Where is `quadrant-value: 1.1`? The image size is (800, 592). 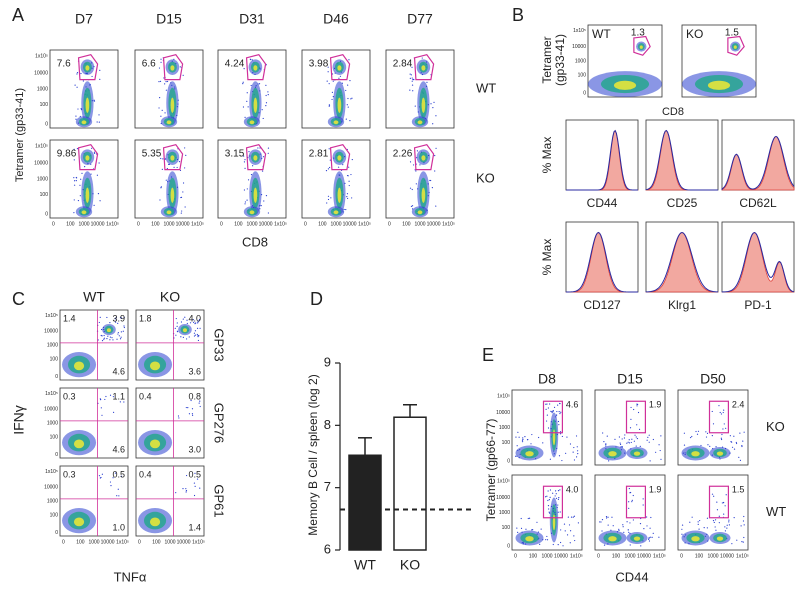 quadrant-value: 1.1 is located at coordinates (118, 396).